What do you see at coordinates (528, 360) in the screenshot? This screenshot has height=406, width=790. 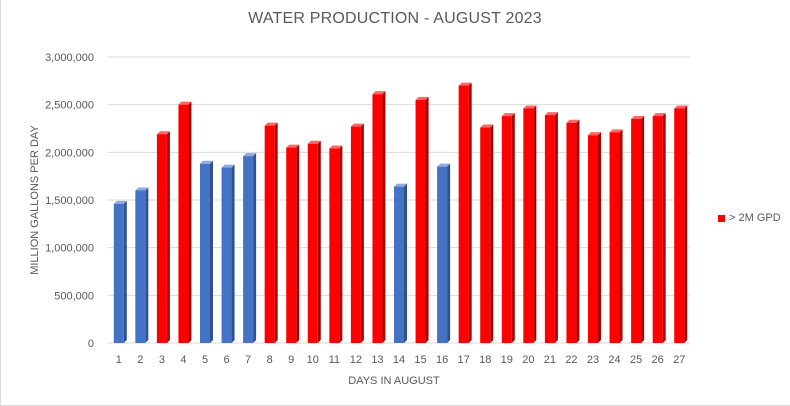 I see `x-tick-label: 20` at bounding box center [528, 360].